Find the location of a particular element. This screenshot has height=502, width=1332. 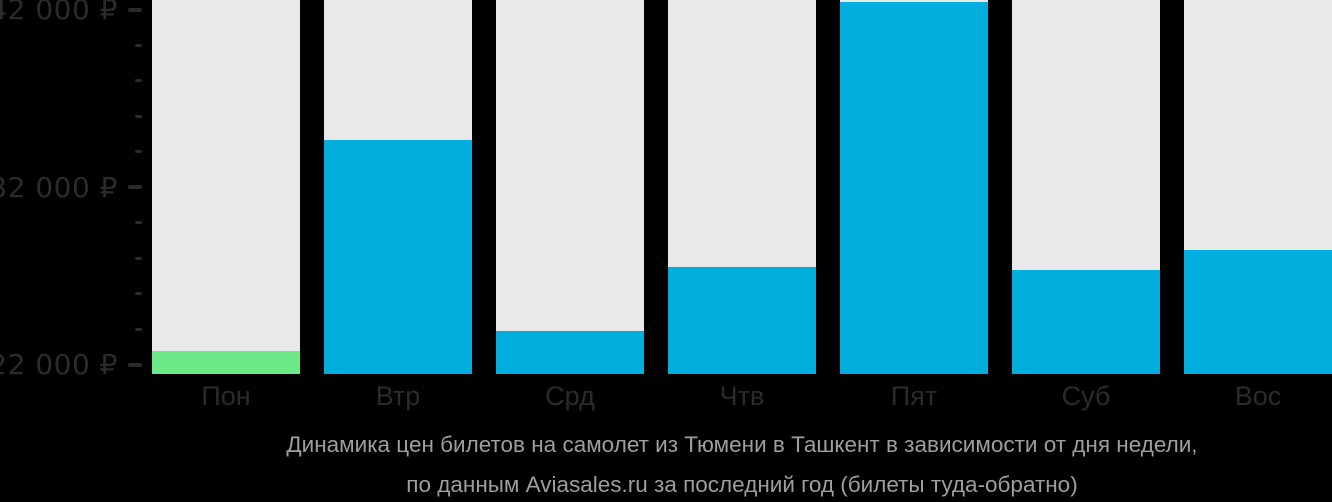

x-tick-label: Срд is located at coordinates (570, 396).